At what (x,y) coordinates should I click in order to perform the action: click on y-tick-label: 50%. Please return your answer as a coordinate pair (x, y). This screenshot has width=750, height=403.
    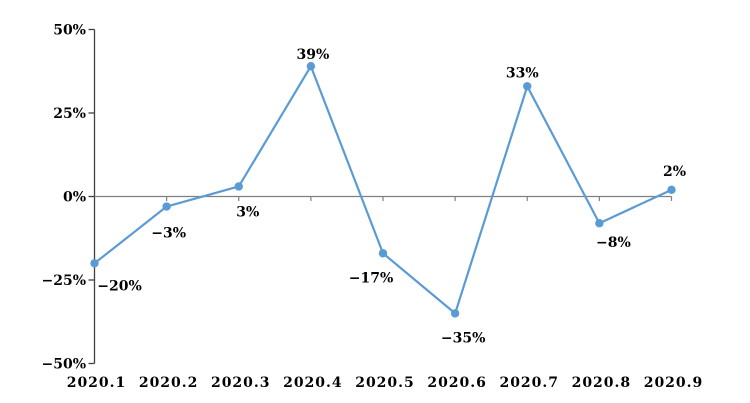
    Looking at the image, I should click on (69, 31).